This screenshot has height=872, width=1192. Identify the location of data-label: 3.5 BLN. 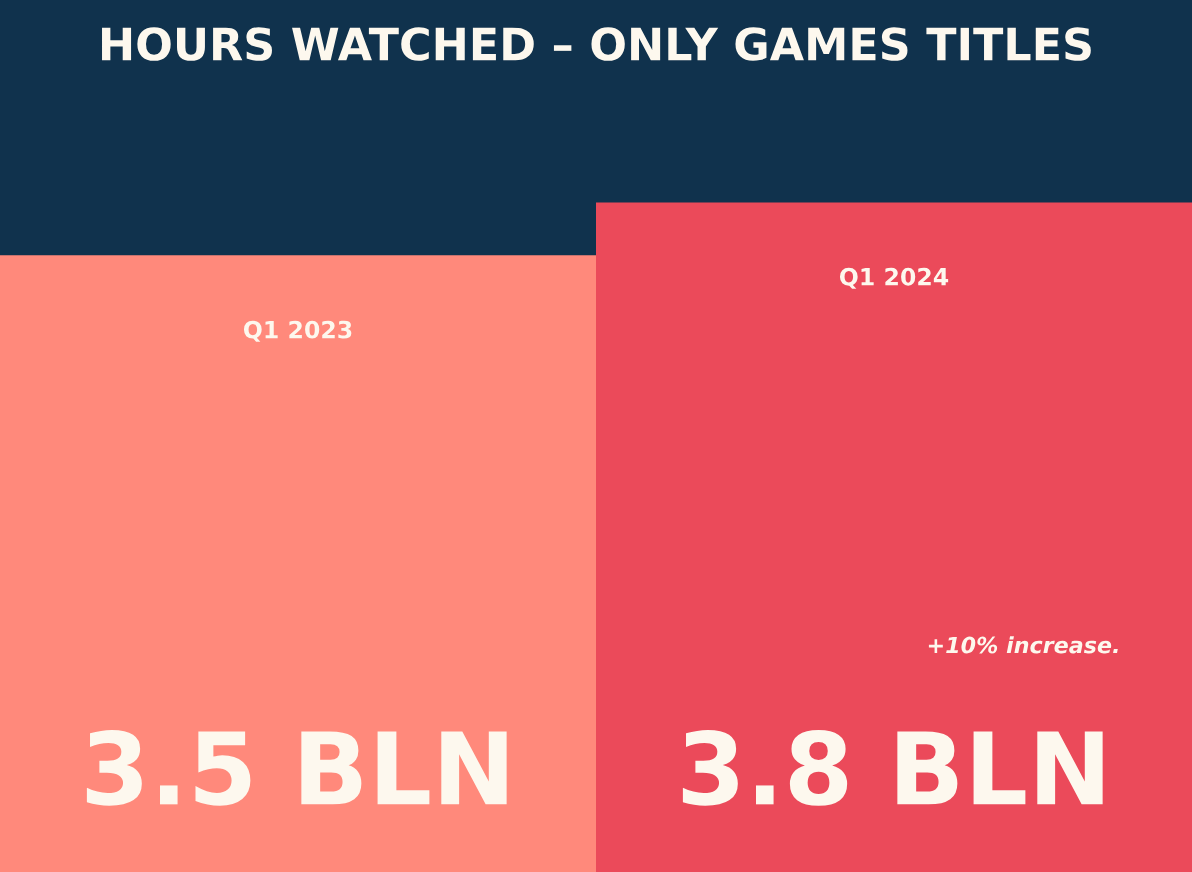
(296, 768).